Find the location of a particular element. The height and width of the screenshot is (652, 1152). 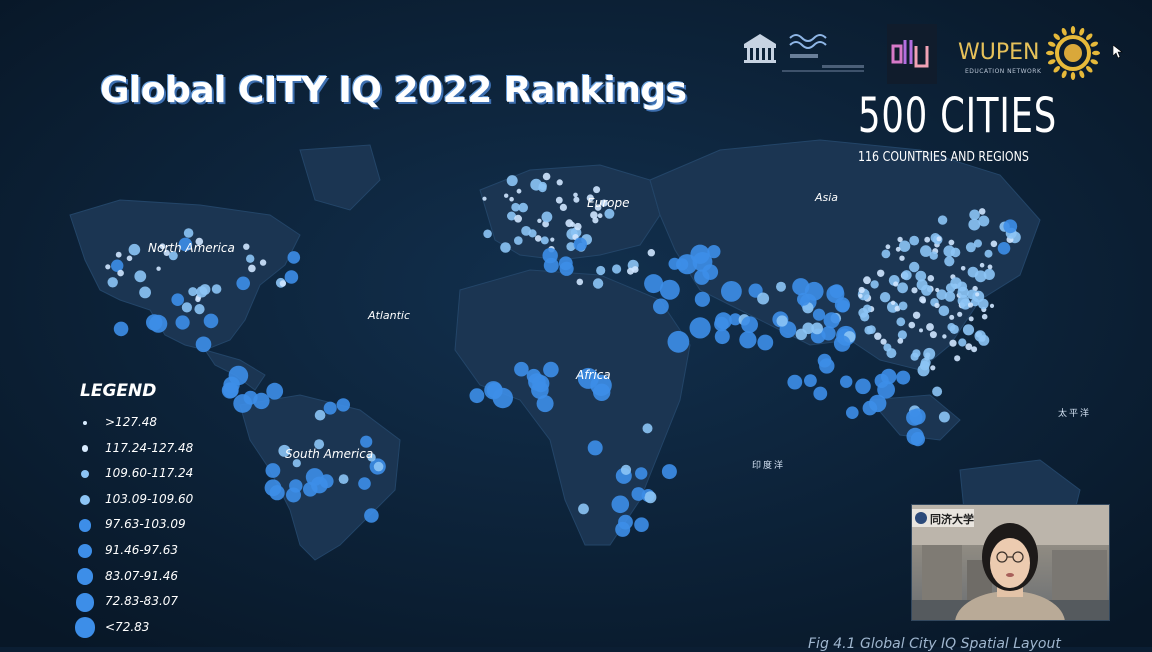

label-europe: Europe is located at coordinates (608, 203).